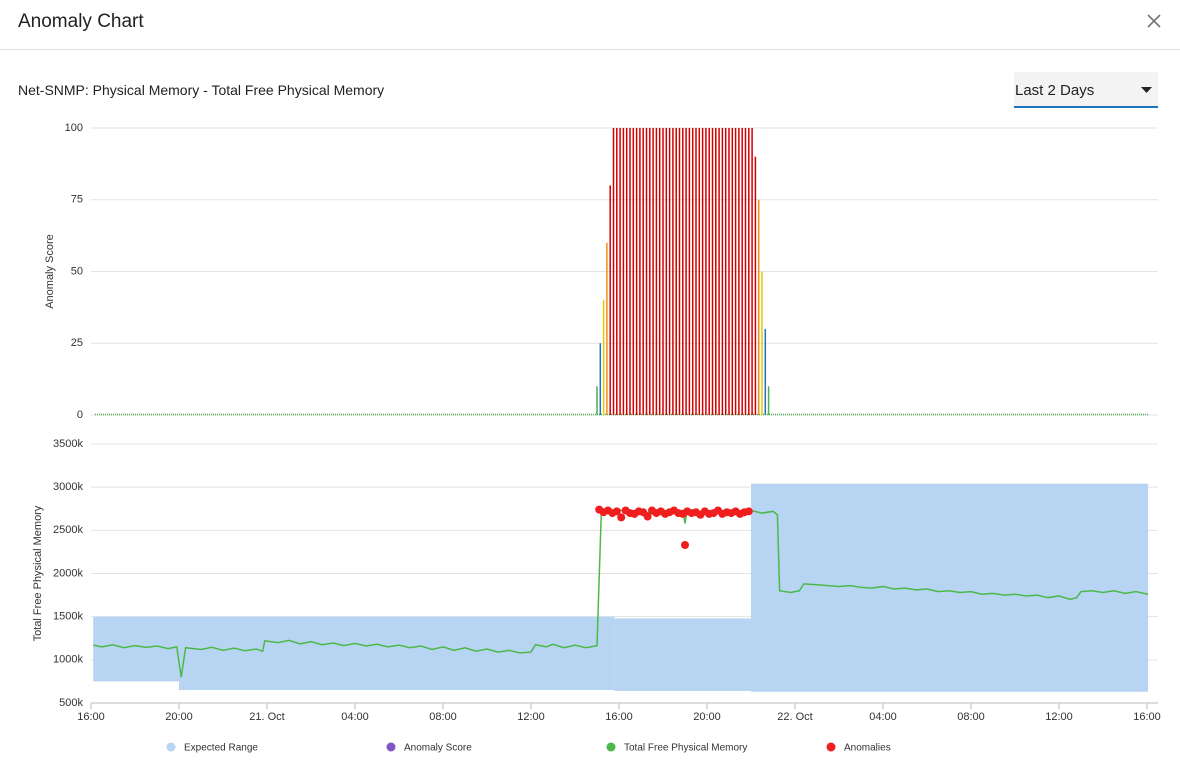 The height and width of the screenshot is (779, 1180). Describe the element at coordinates (1055, 90) in the screenshot. I see `period-value: Last 2 Days` at that location.